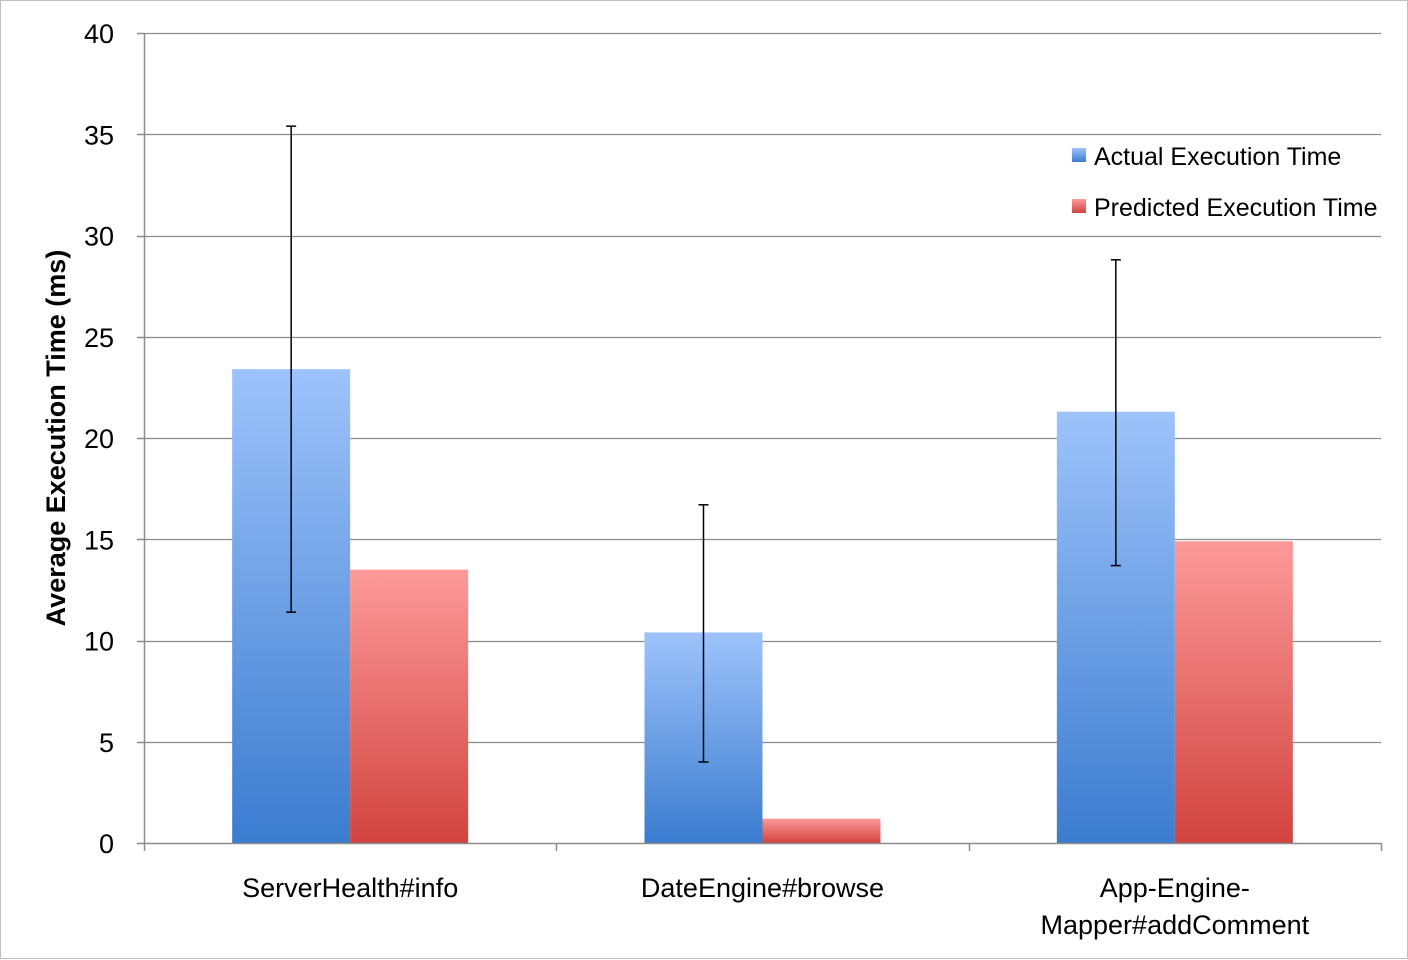 The height and width of the screenshot is (960, 1408). I want to click on y-axis-title: Average Execution Time (ms), so click(56, 438).